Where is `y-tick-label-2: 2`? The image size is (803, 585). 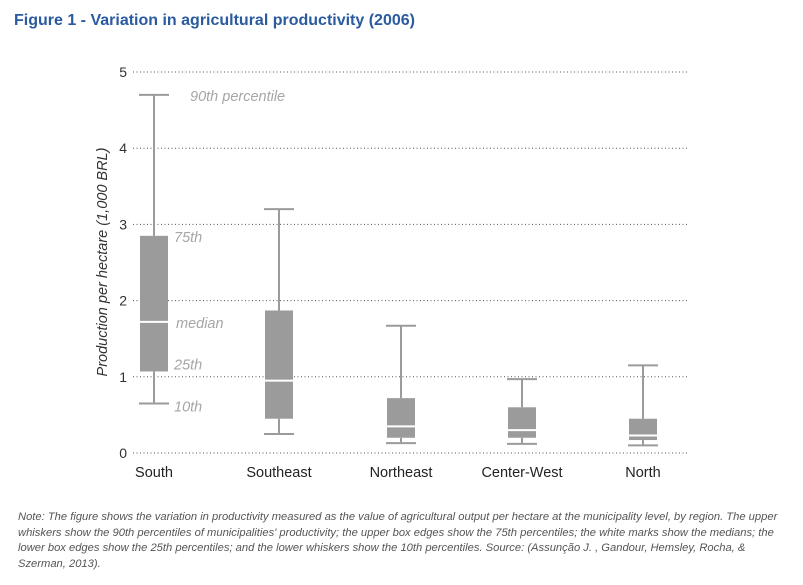 y-tick-label-2: 2 is located at coordinates (123, 301).